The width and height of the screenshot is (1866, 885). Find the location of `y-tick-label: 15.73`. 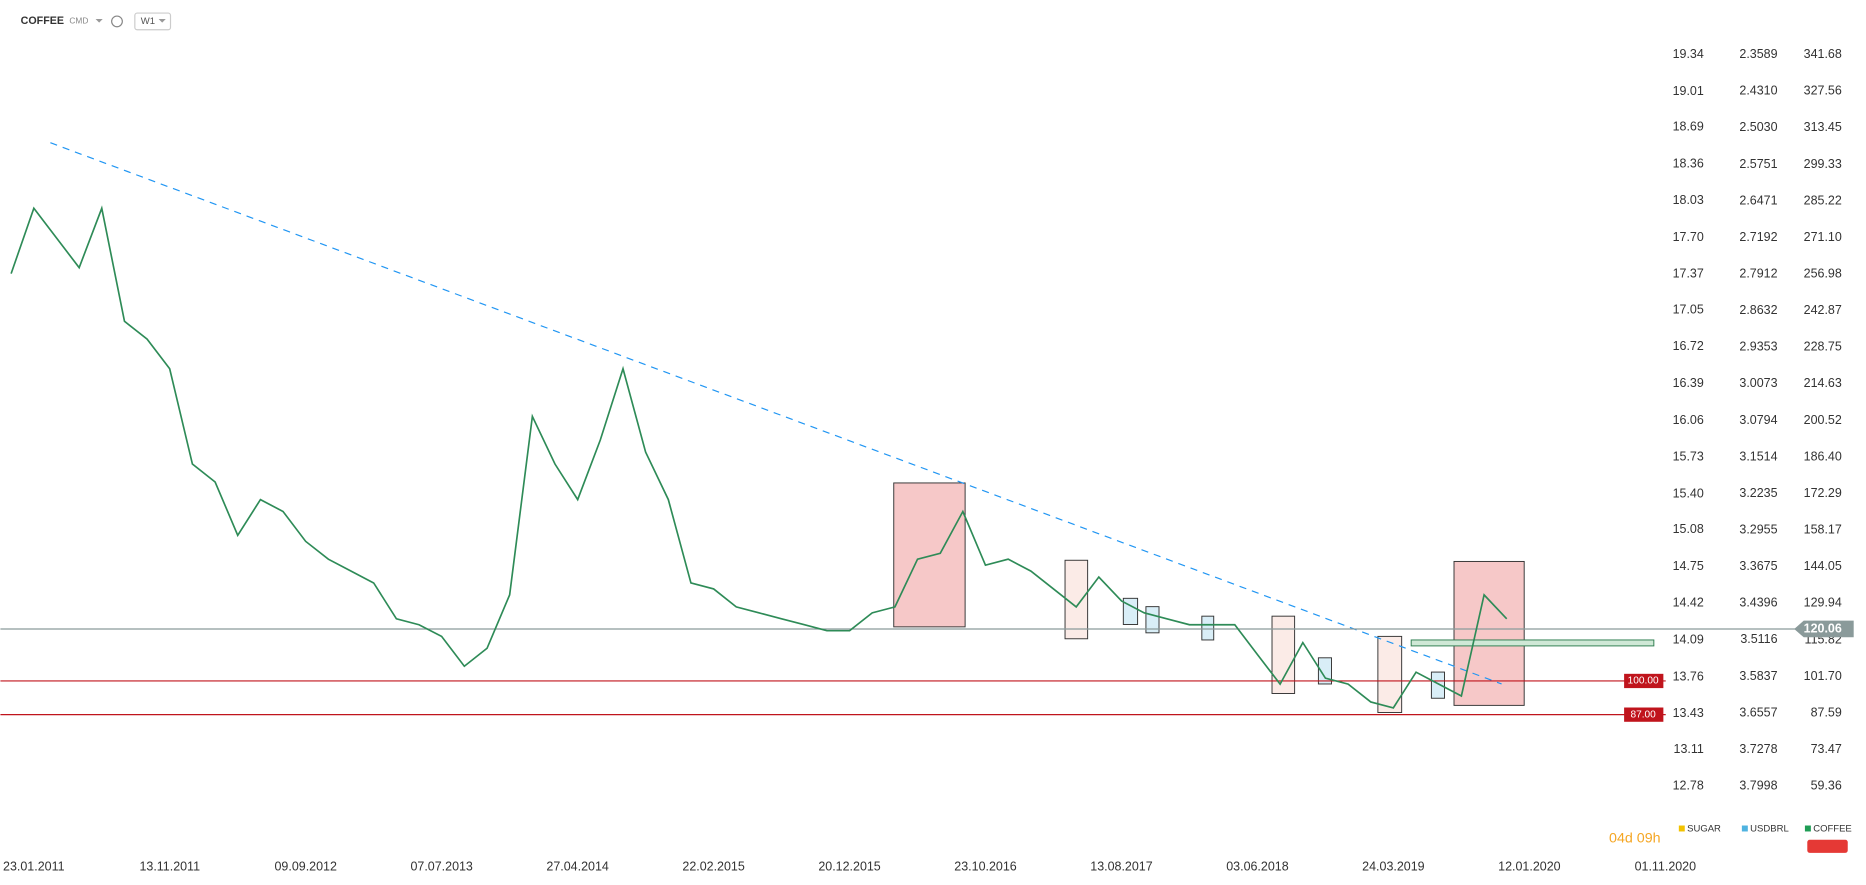

y-tick-label: 15.73 is located at coordinates (1688, 457).